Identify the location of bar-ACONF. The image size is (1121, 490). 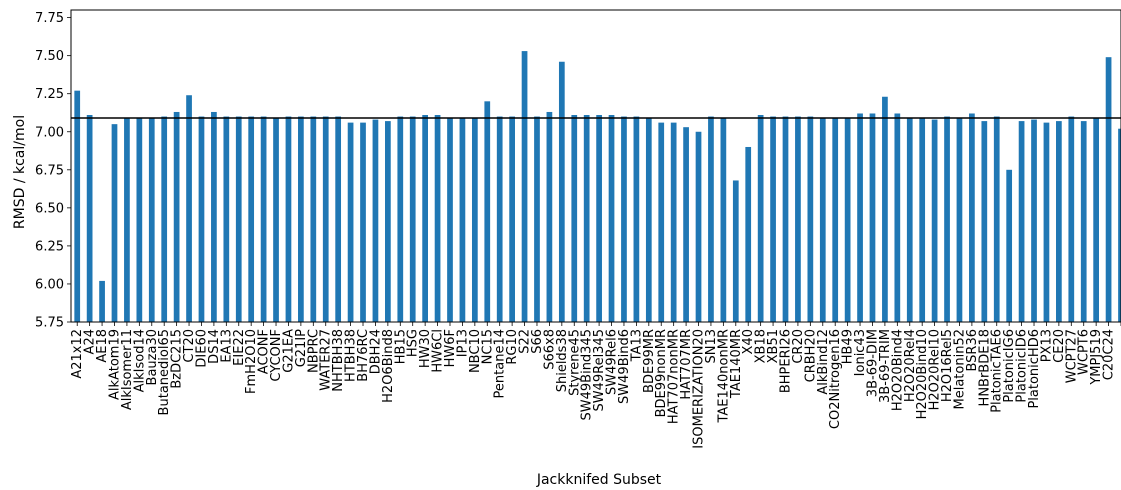
(264, 219).